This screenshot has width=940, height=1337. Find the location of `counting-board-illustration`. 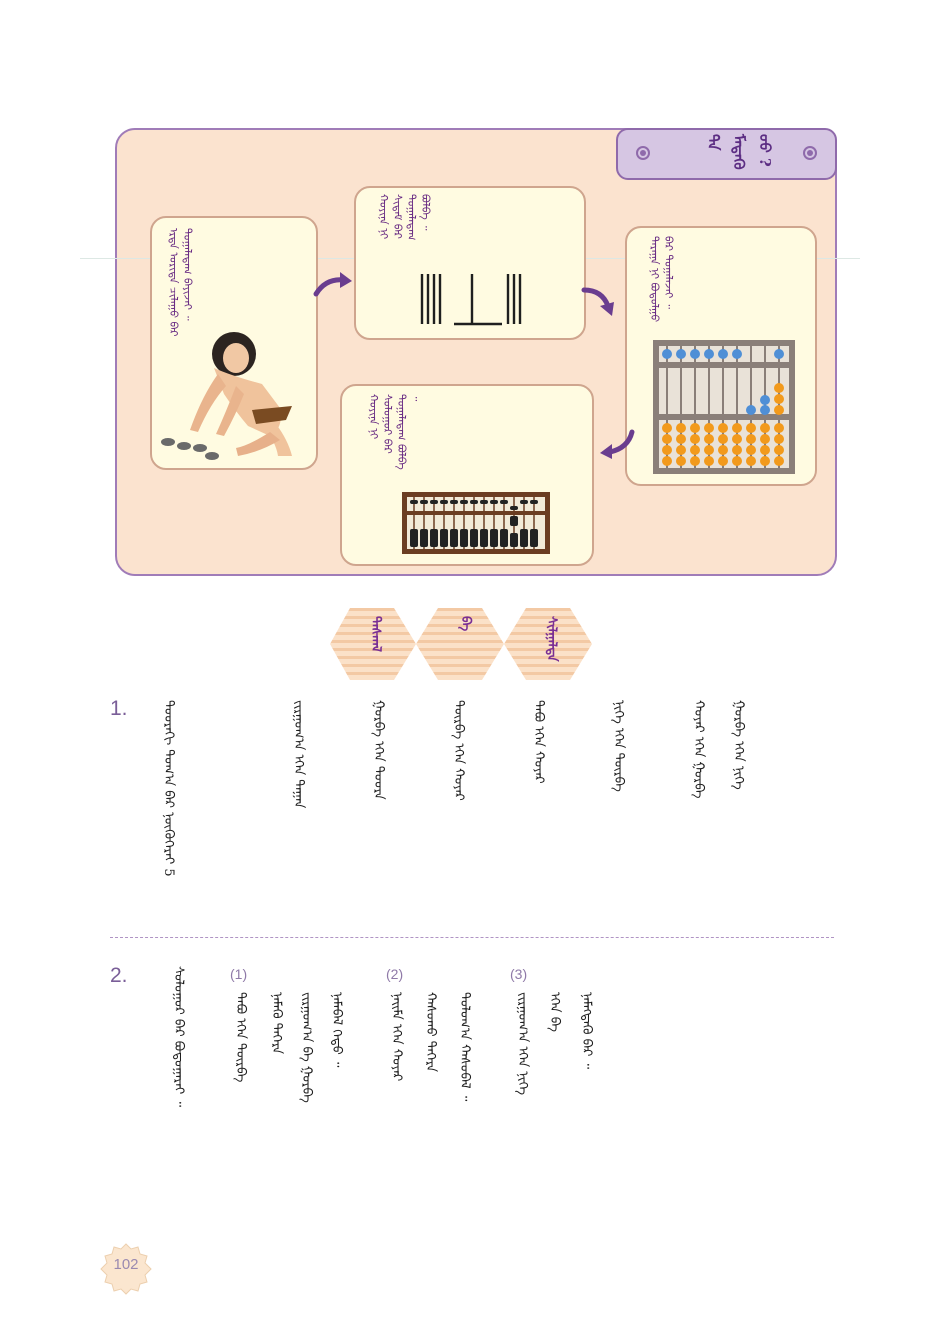

counting-board-illustration is located at coordinates (724, 407).